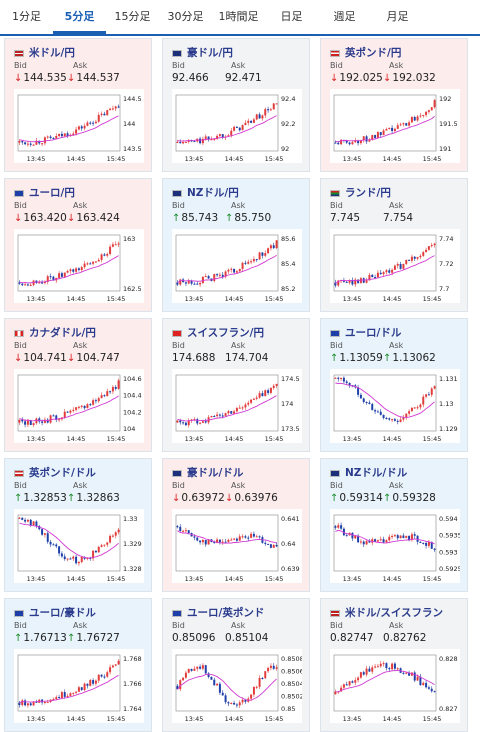  What do you see at coordinates (79, 126) in the screenshot?
I see `mini-chart: 144.5 144 143.5 13:45 14:45 15:45` at bounding box center [79, 126].